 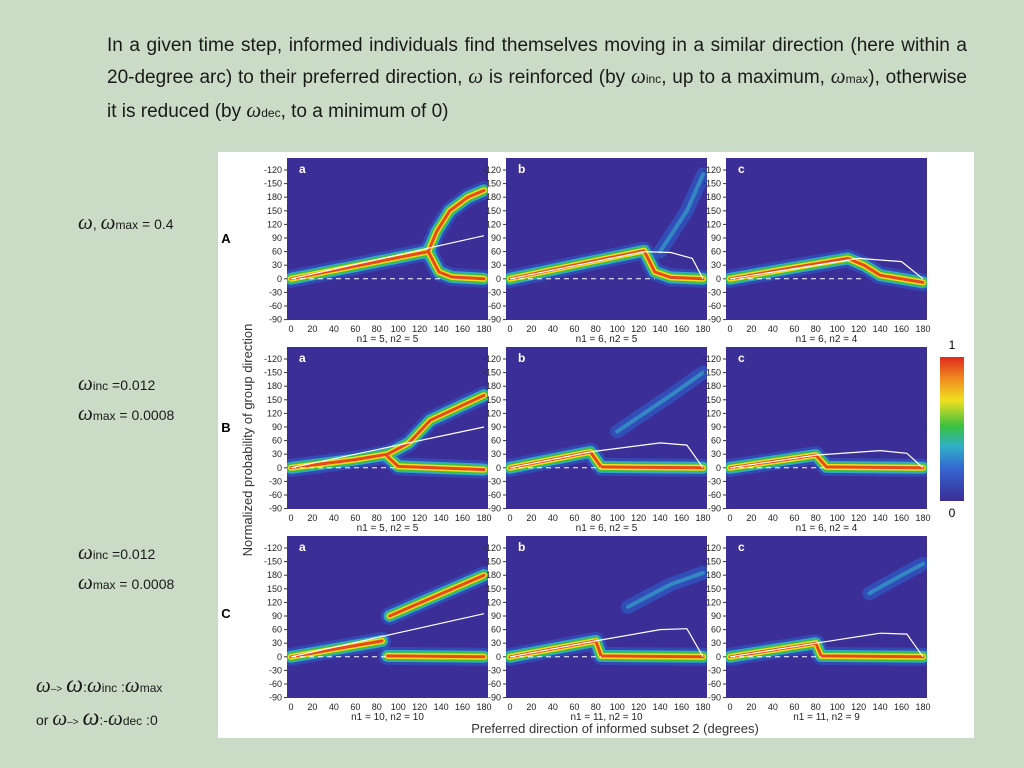 What do you see at coordinates (493, 400) in the screenshot?
I see `y-tick-label: 150` at bounding box center [493, 400].